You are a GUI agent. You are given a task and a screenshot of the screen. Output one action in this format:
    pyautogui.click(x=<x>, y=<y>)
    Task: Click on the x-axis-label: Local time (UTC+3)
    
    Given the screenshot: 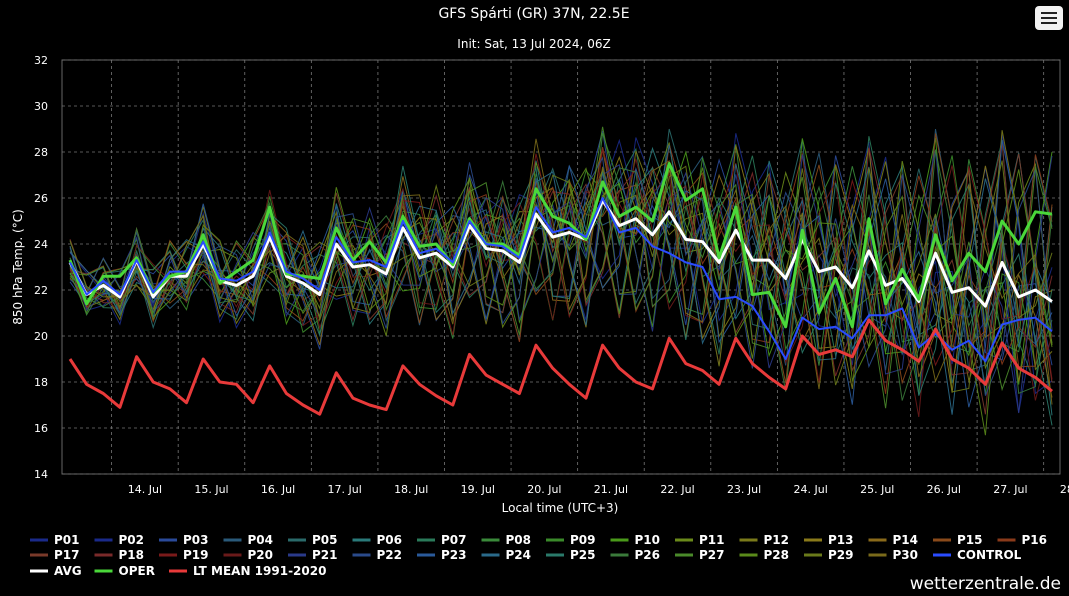 What is the action you would take?
    pyautogui.click(x=560, y=508)
    